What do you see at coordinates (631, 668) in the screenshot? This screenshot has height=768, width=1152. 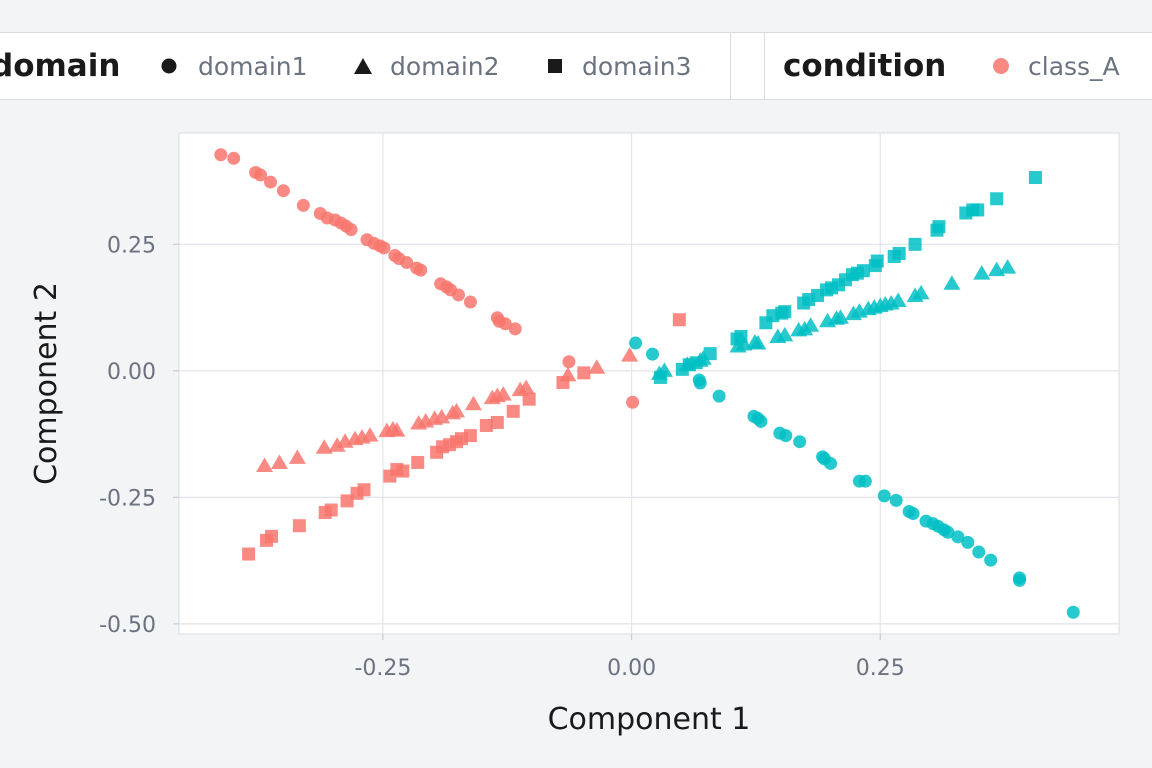 I see `x-tick-label: 0.00` at bounding box center [631, 668].